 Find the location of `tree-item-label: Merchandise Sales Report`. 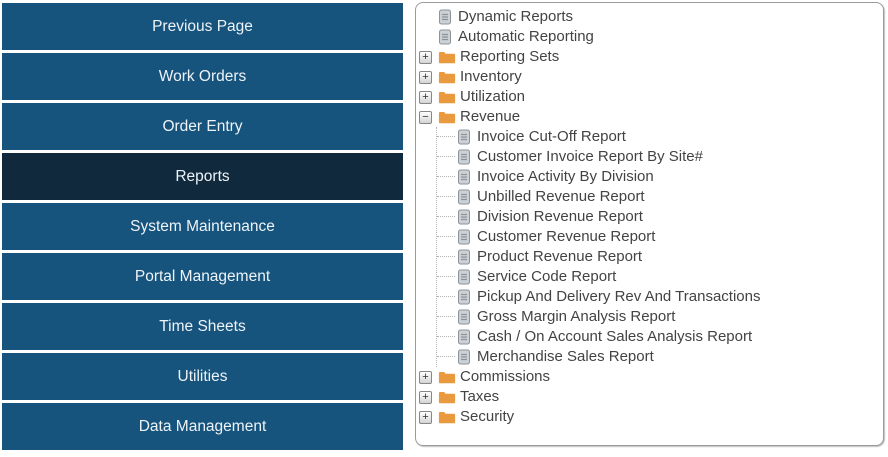

tree-item-label: Merchandise Sales Report is located at coordinates (565, 356).